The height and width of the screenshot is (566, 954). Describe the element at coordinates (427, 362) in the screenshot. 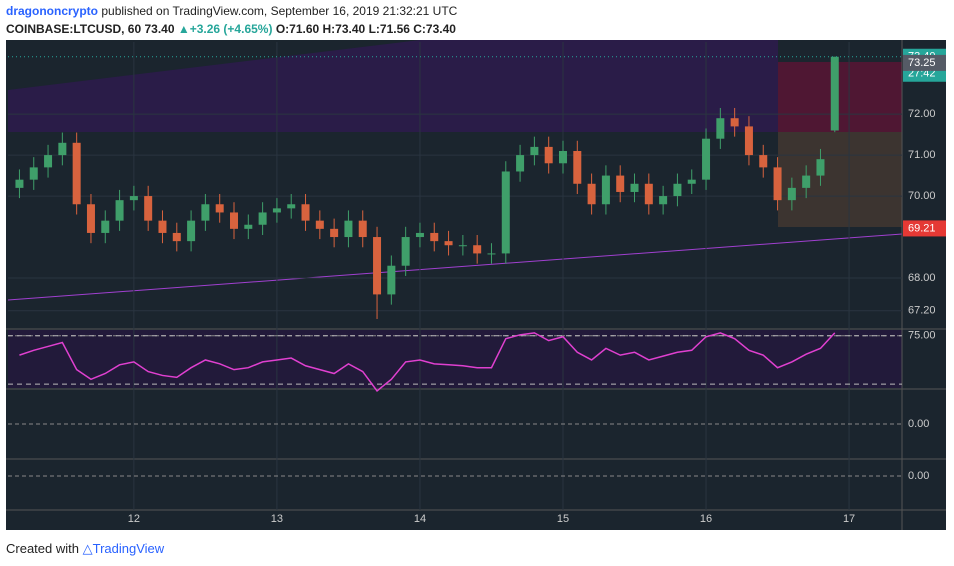

I see `rsi-line` at that location.